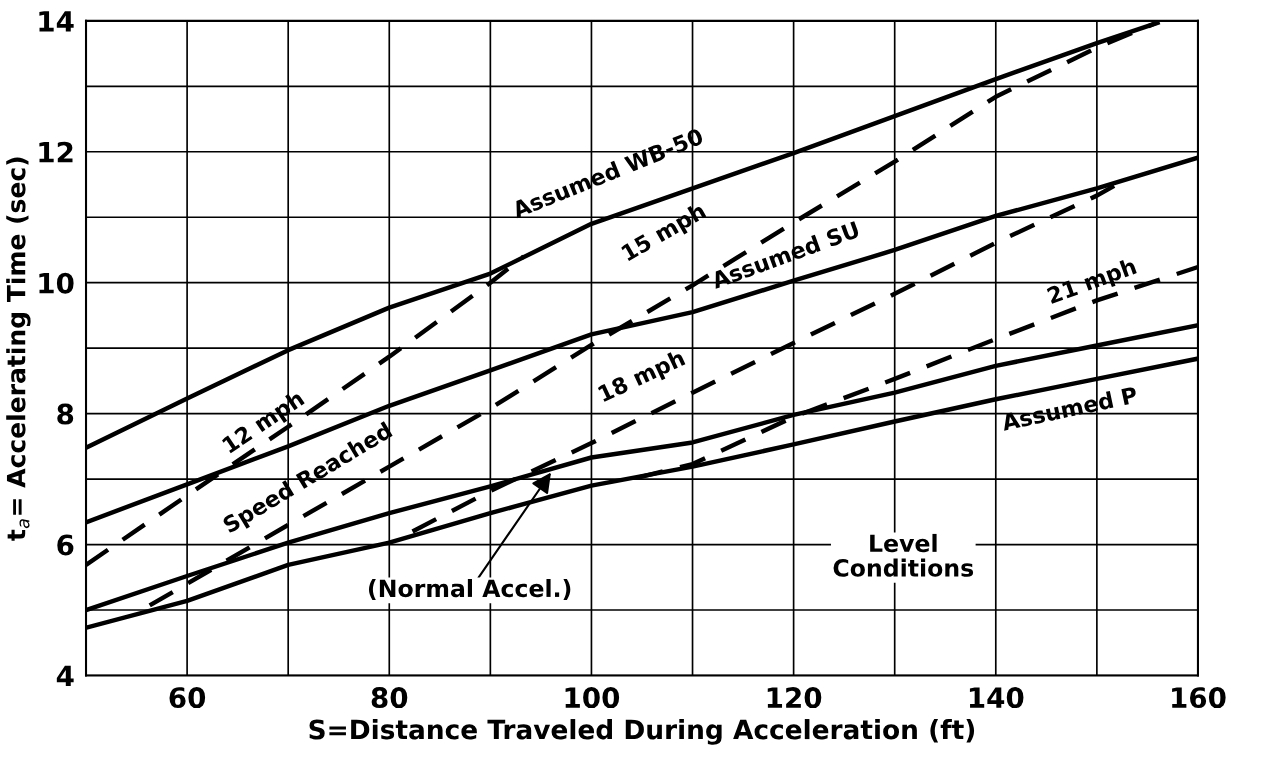 This screenshot has height=772, width=1265. What do you see at coordinates (592, 698) in the screenshot?
I see `x-tick-label: 100` at bounding box center [592, 698].